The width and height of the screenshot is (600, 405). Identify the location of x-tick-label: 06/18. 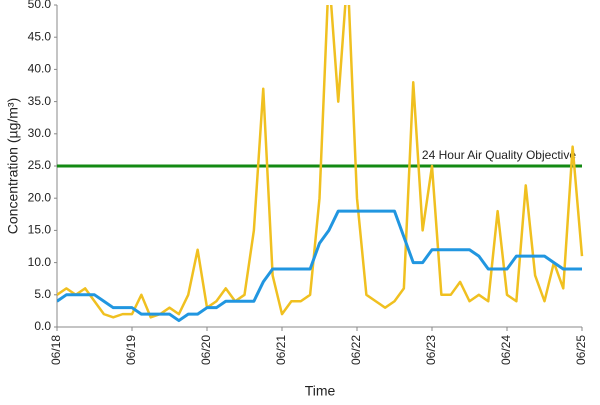
(56, 350).